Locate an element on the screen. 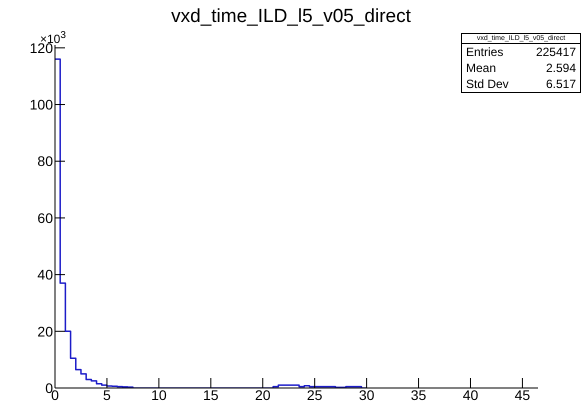 This screenshot has height=409, width=582. annotation: Mean is located at coordinates (481, 68).